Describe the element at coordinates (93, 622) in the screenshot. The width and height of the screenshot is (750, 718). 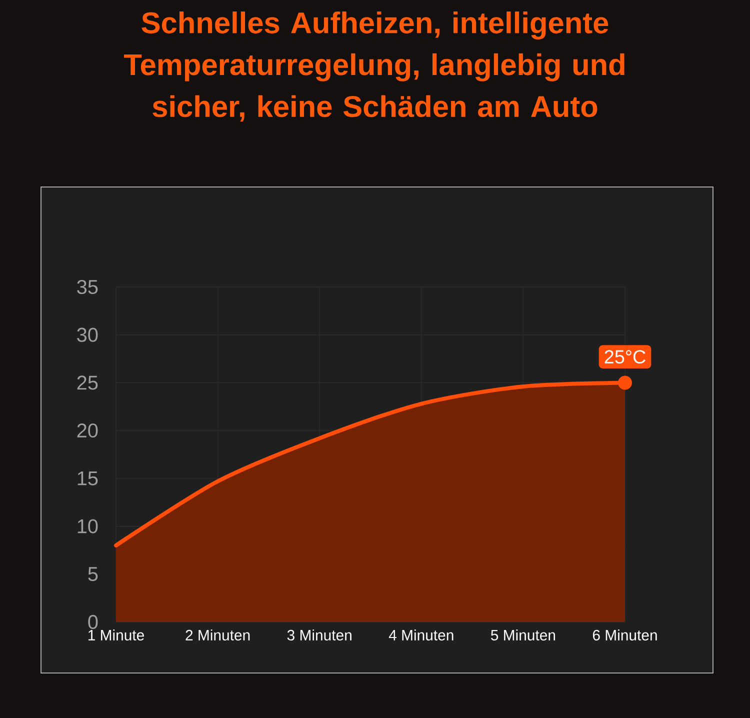
I see `y-tick-label: 0` at that location.